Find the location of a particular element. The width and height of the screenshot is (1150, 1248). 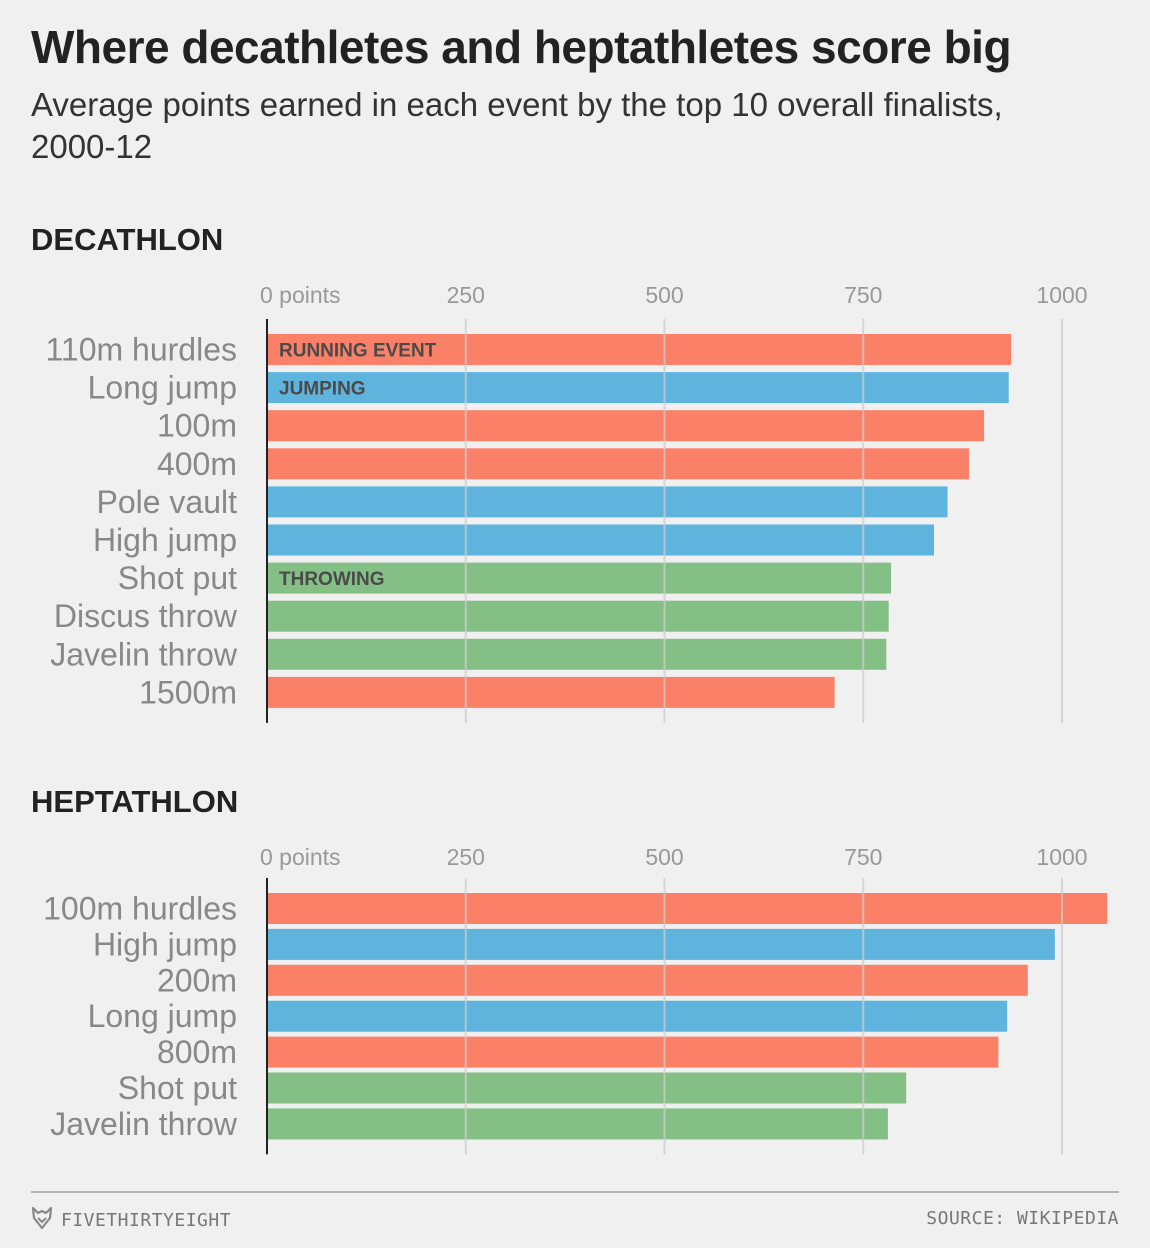

heptathlon-heading: HEPTATHLON is located at coordinates (135, 801).